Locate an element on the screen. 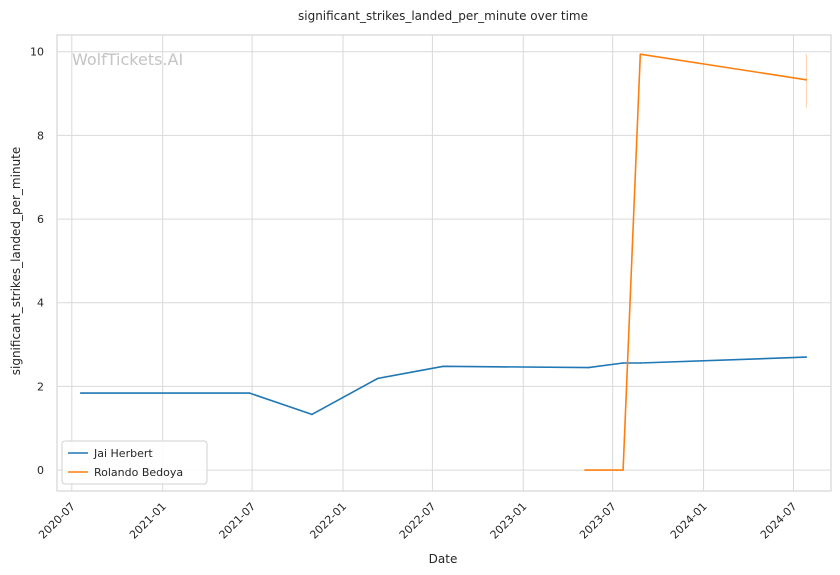 This screenshot has width=840, height=575. x-tick-label: 2023-07 is located at coordinates (598, 521).